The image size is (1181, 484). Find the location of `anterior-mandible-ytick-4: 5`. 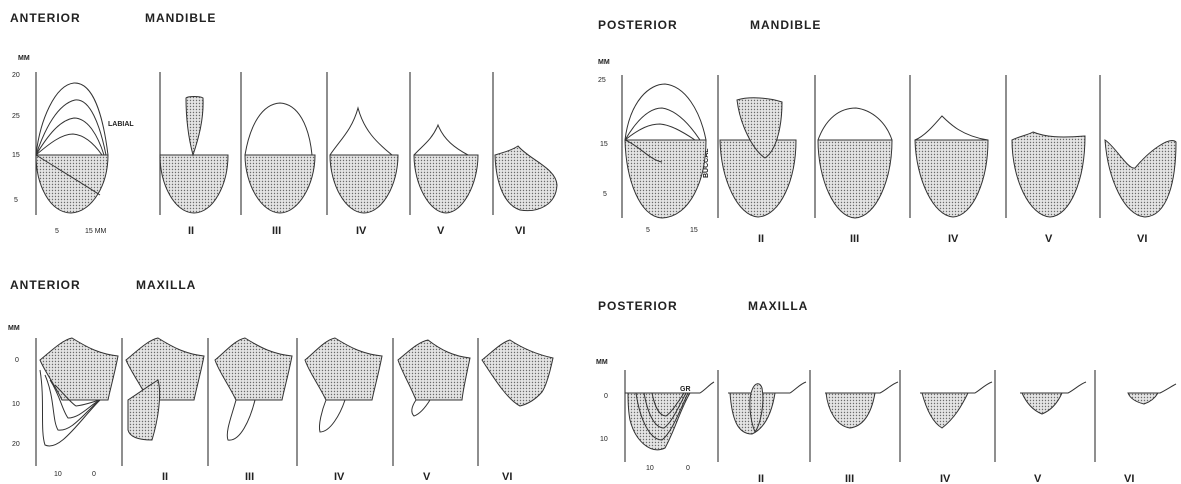

anterior-mandible-ytick-4: 5 is located at coordinates (16, 200).